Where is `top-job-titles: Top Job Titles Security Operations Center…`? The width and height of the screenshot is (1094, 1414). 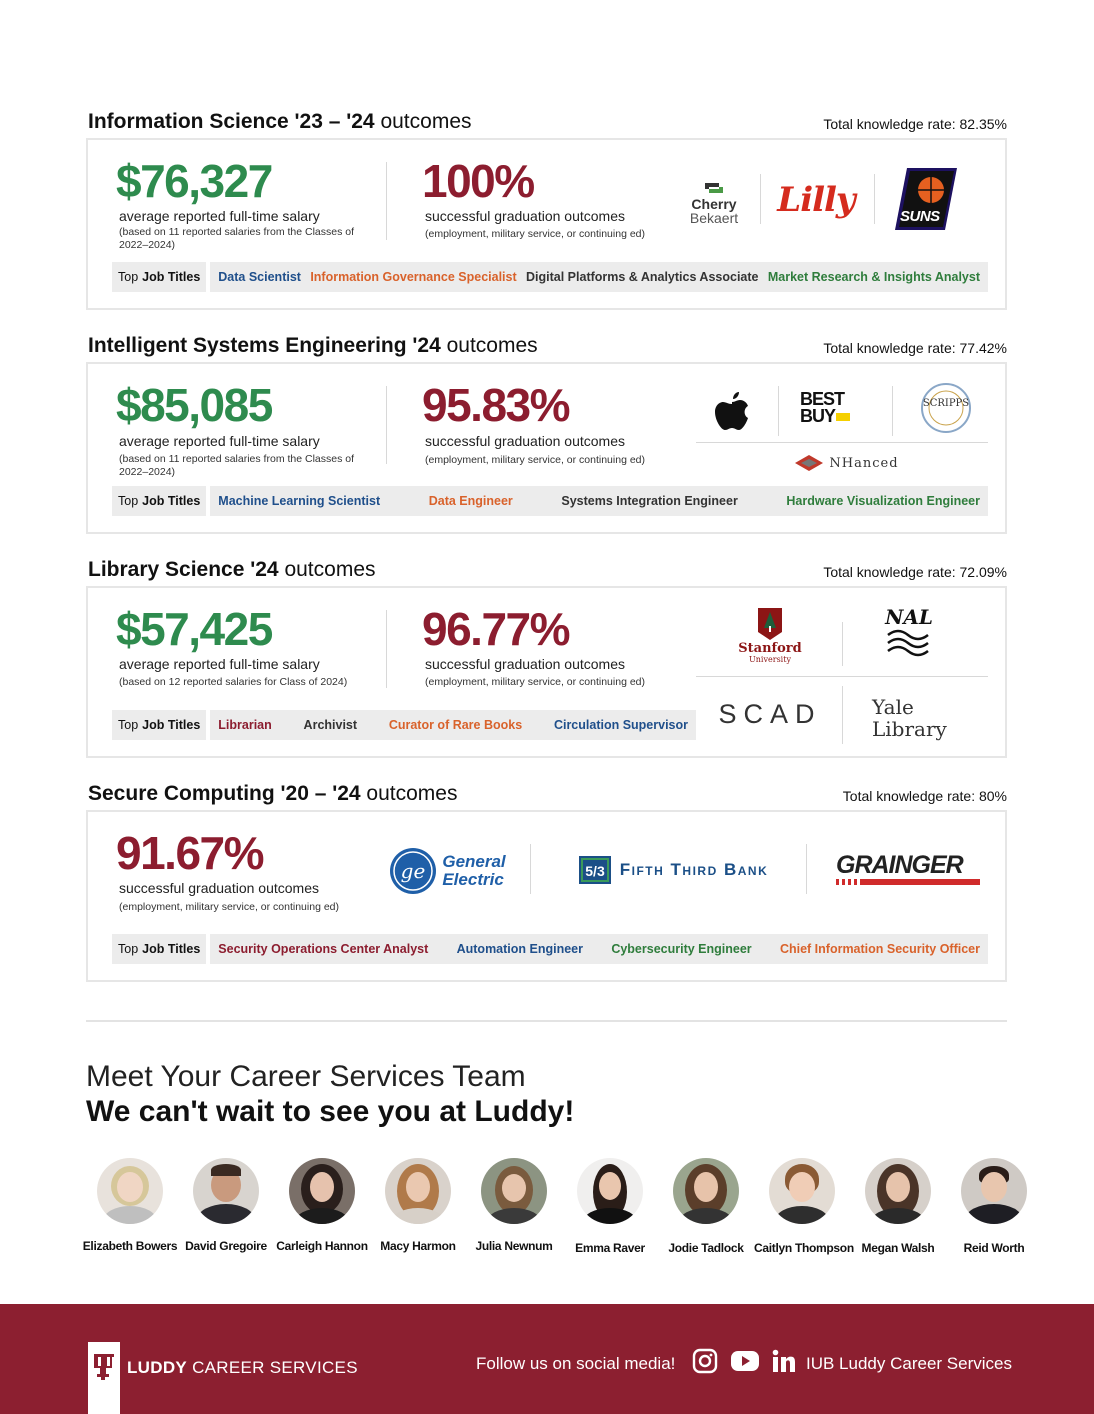
top-job-titles: Top Job Titles Security Operations Center… is located at coordinates (550, 949).